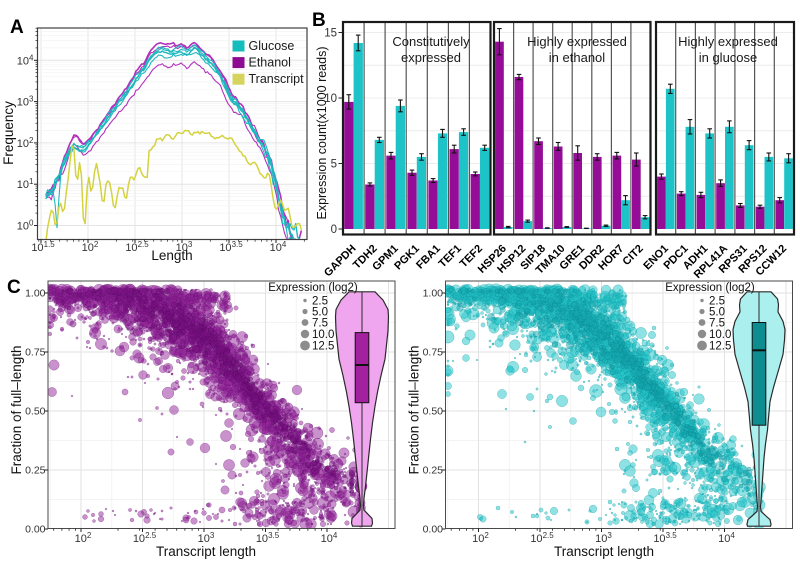 The width and height of the screenshot is (800, 561). What do you see at coordinates (171, 255) in the screenshot?
I see `svg-text: Length` at bounding box center [171, 255].